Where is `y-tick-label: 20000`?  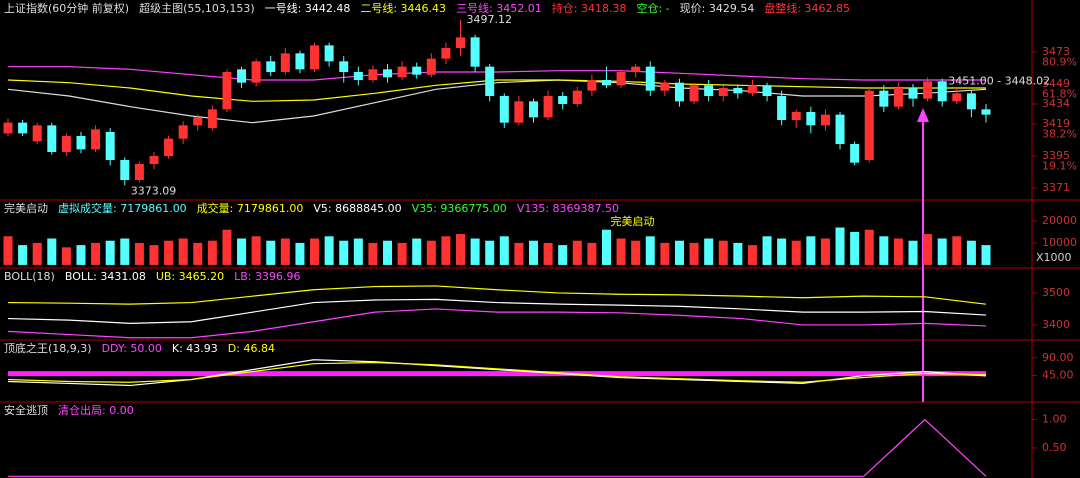
y-tick-label: 20000 is located at coordinates (1059, 220).